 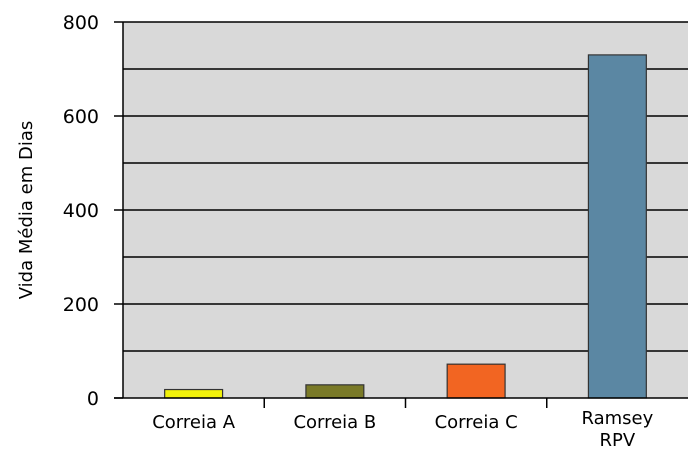 I want to click on y-tick-label: 800, so click(x=81, y=23).